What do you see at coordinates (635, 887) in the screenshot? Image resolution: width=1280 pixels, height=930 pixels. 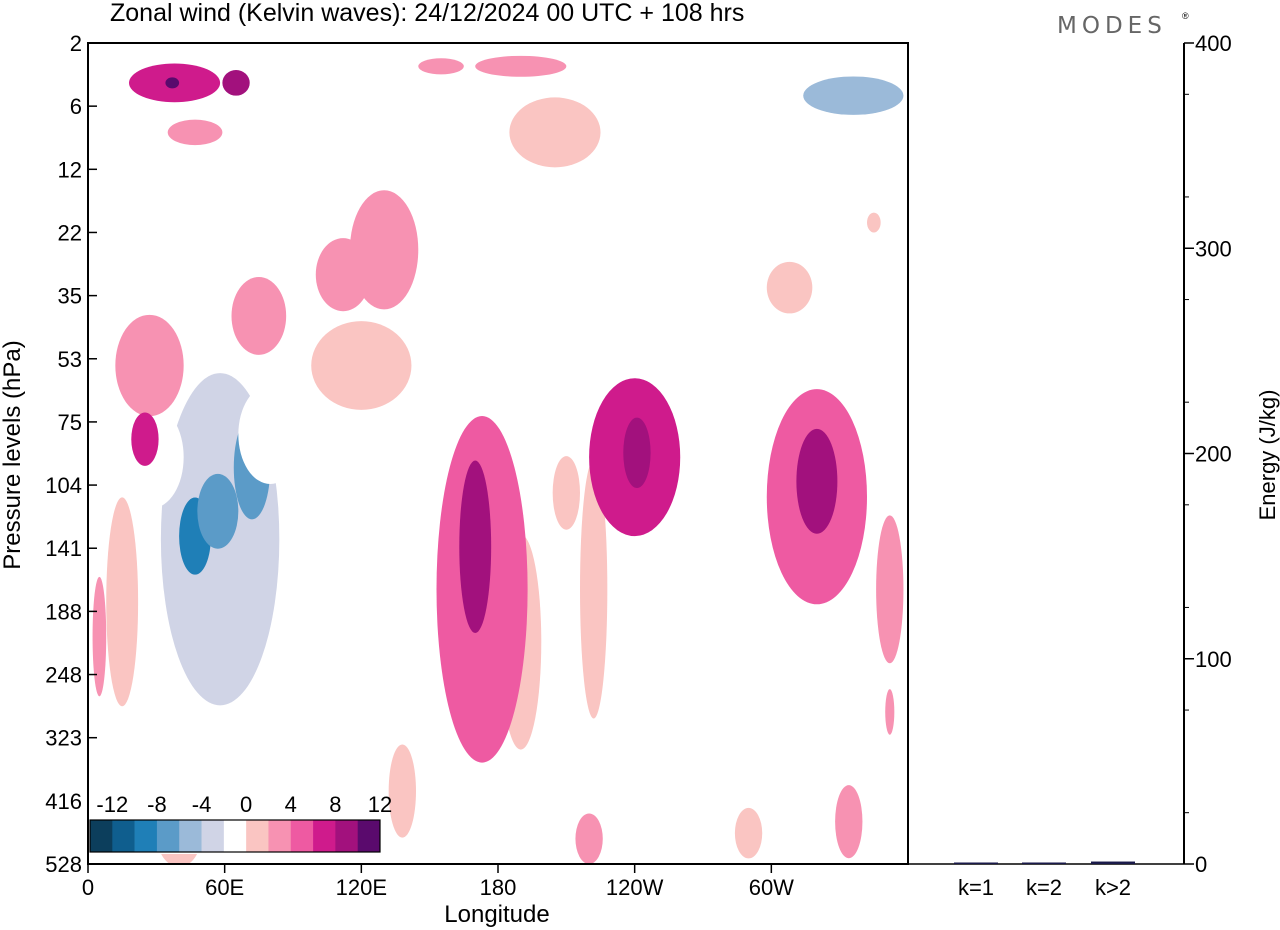 I see `x-tick-label: 120W` at bounding box center [635, 887].